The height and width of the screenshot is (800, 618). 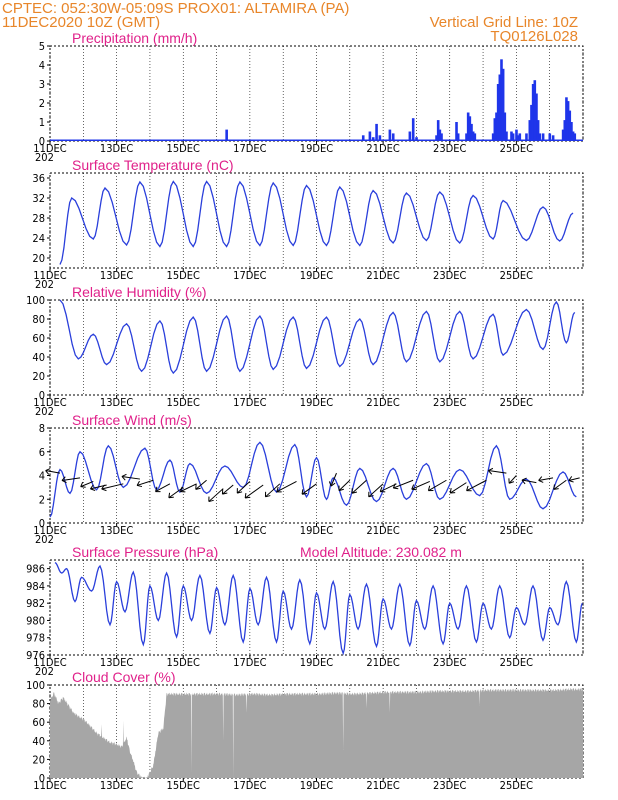 I want to click on y-tick-label: 28, so click(x=38, y=218).